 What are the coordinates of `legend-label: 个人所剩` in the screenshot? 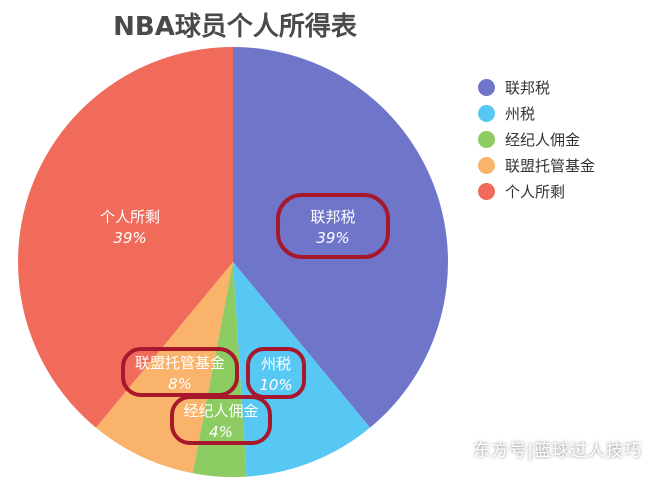 It's located at (535, 191).